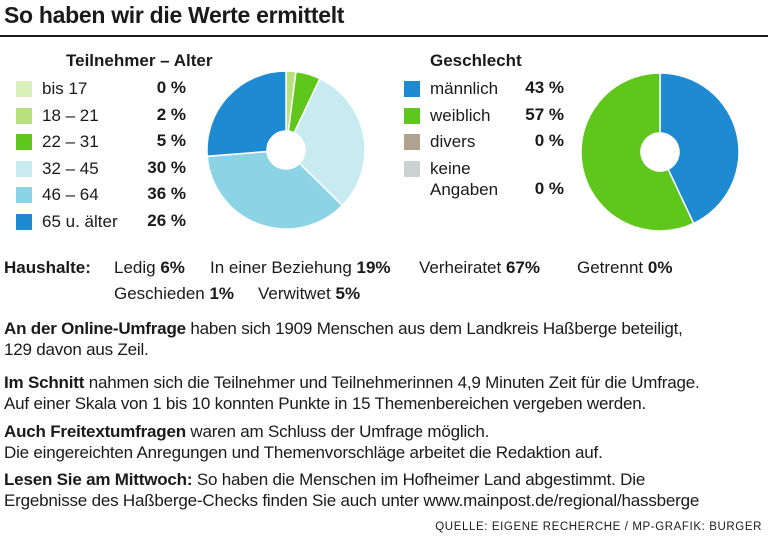 The image size is (768, 541). What do you see at coordinates (171, 141) in the screenshot?
I see `legend-value: 5 %` at bounding box center [171, 141].